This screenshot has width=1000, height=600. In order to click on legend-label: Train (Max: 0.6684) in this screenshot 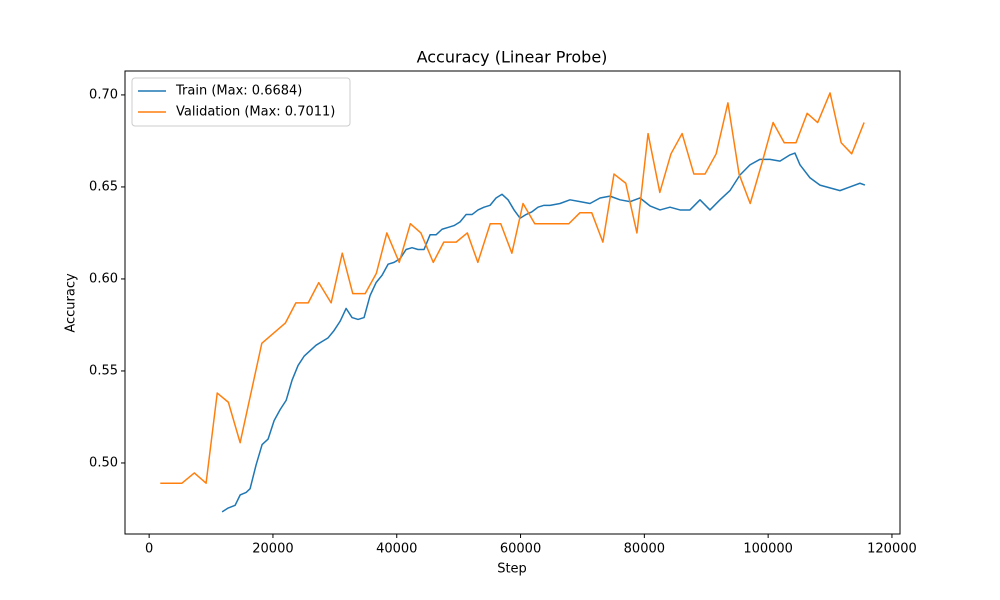, I will do `click(238, 91)`.